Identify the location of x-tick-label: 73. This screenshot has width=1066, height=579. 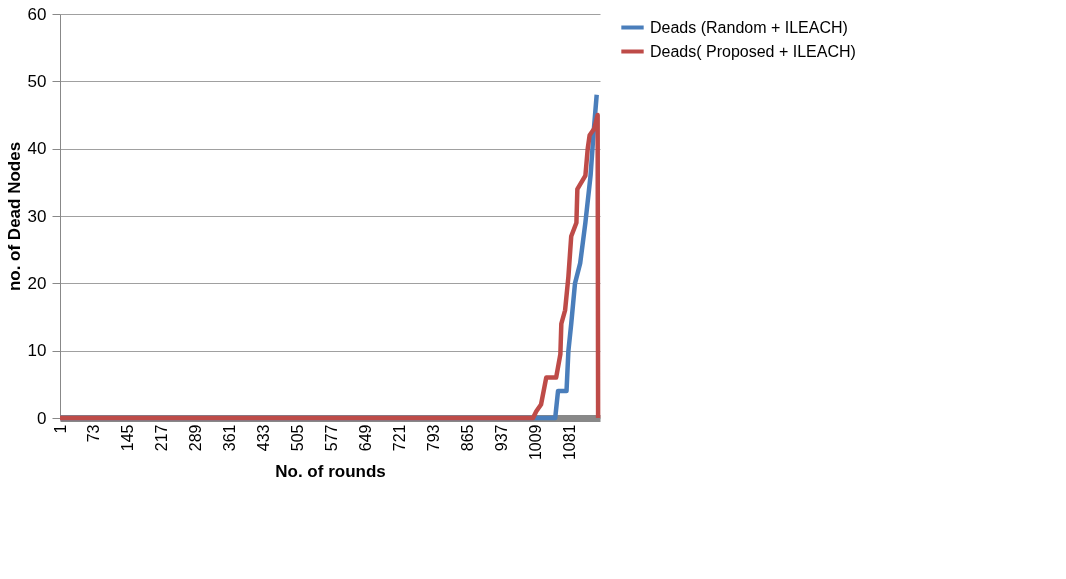
(94, 433).